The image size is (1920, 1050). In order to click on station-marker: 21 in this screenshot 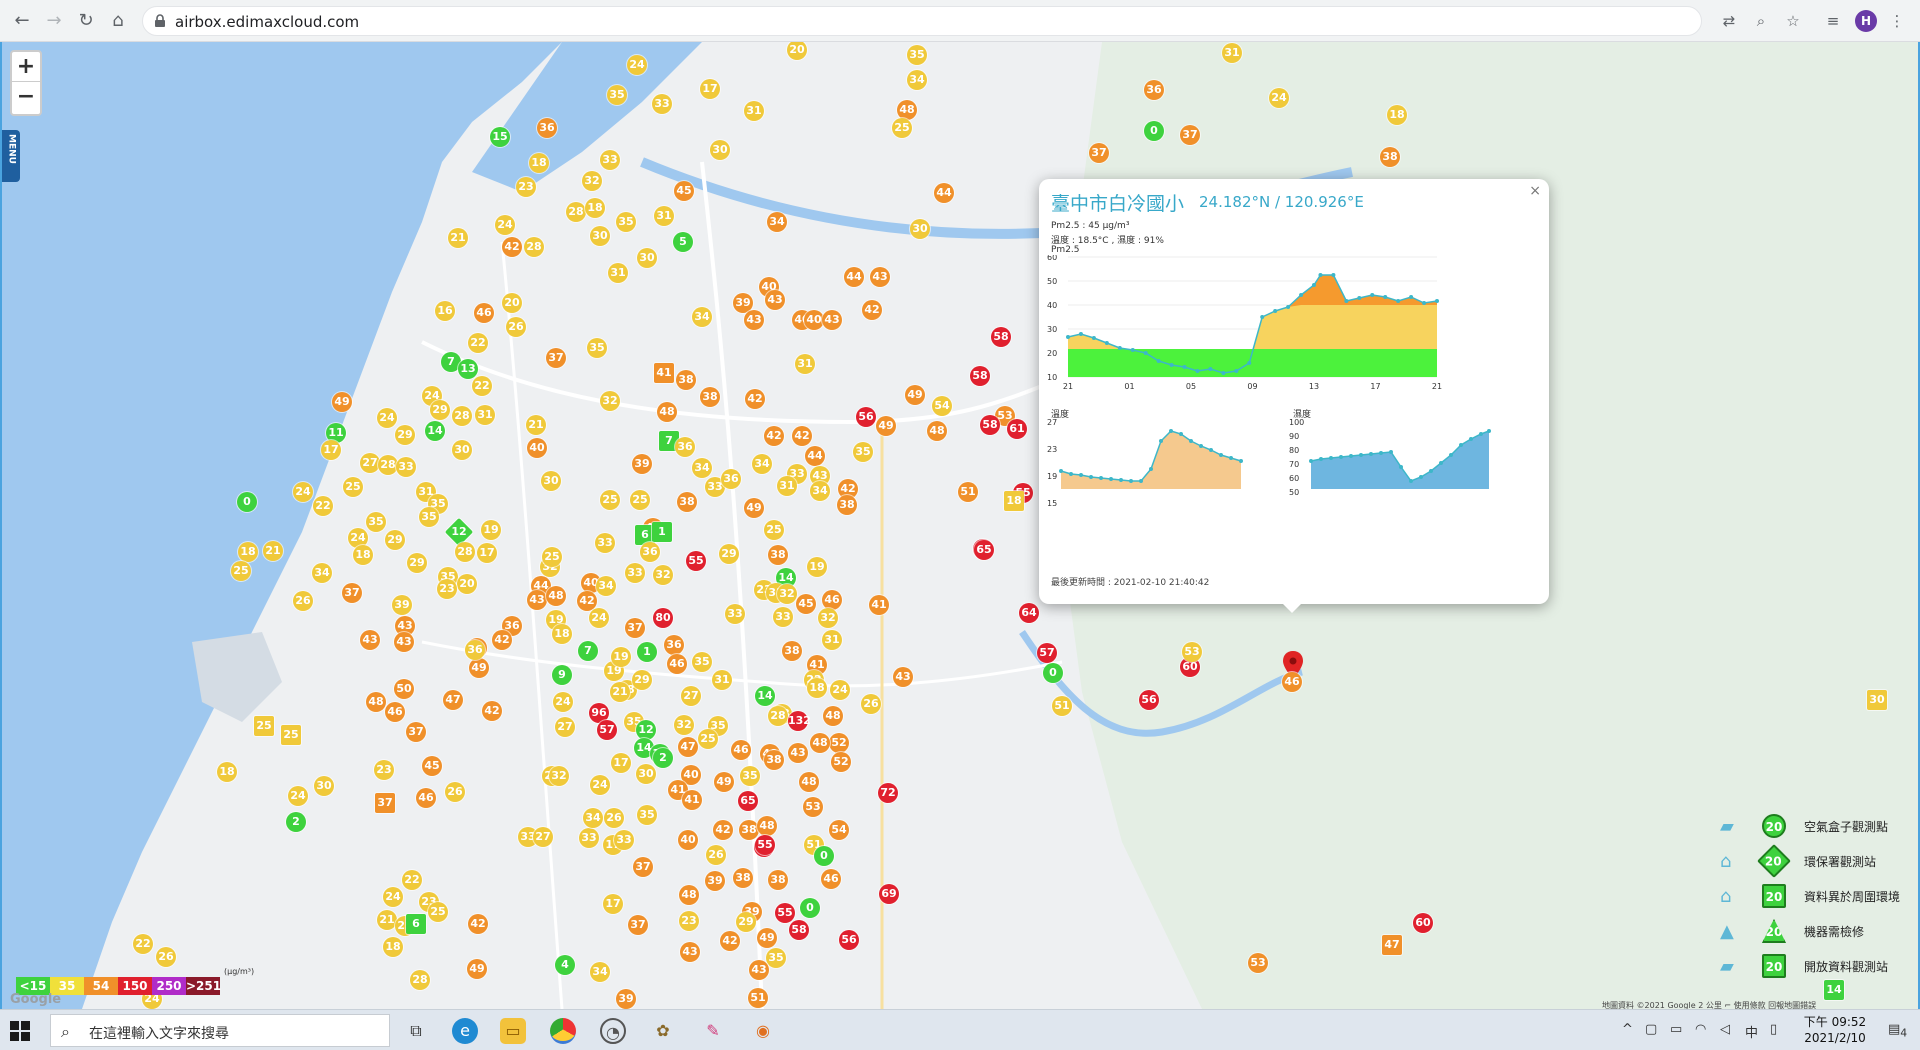, I will do `click(536, 425)`.